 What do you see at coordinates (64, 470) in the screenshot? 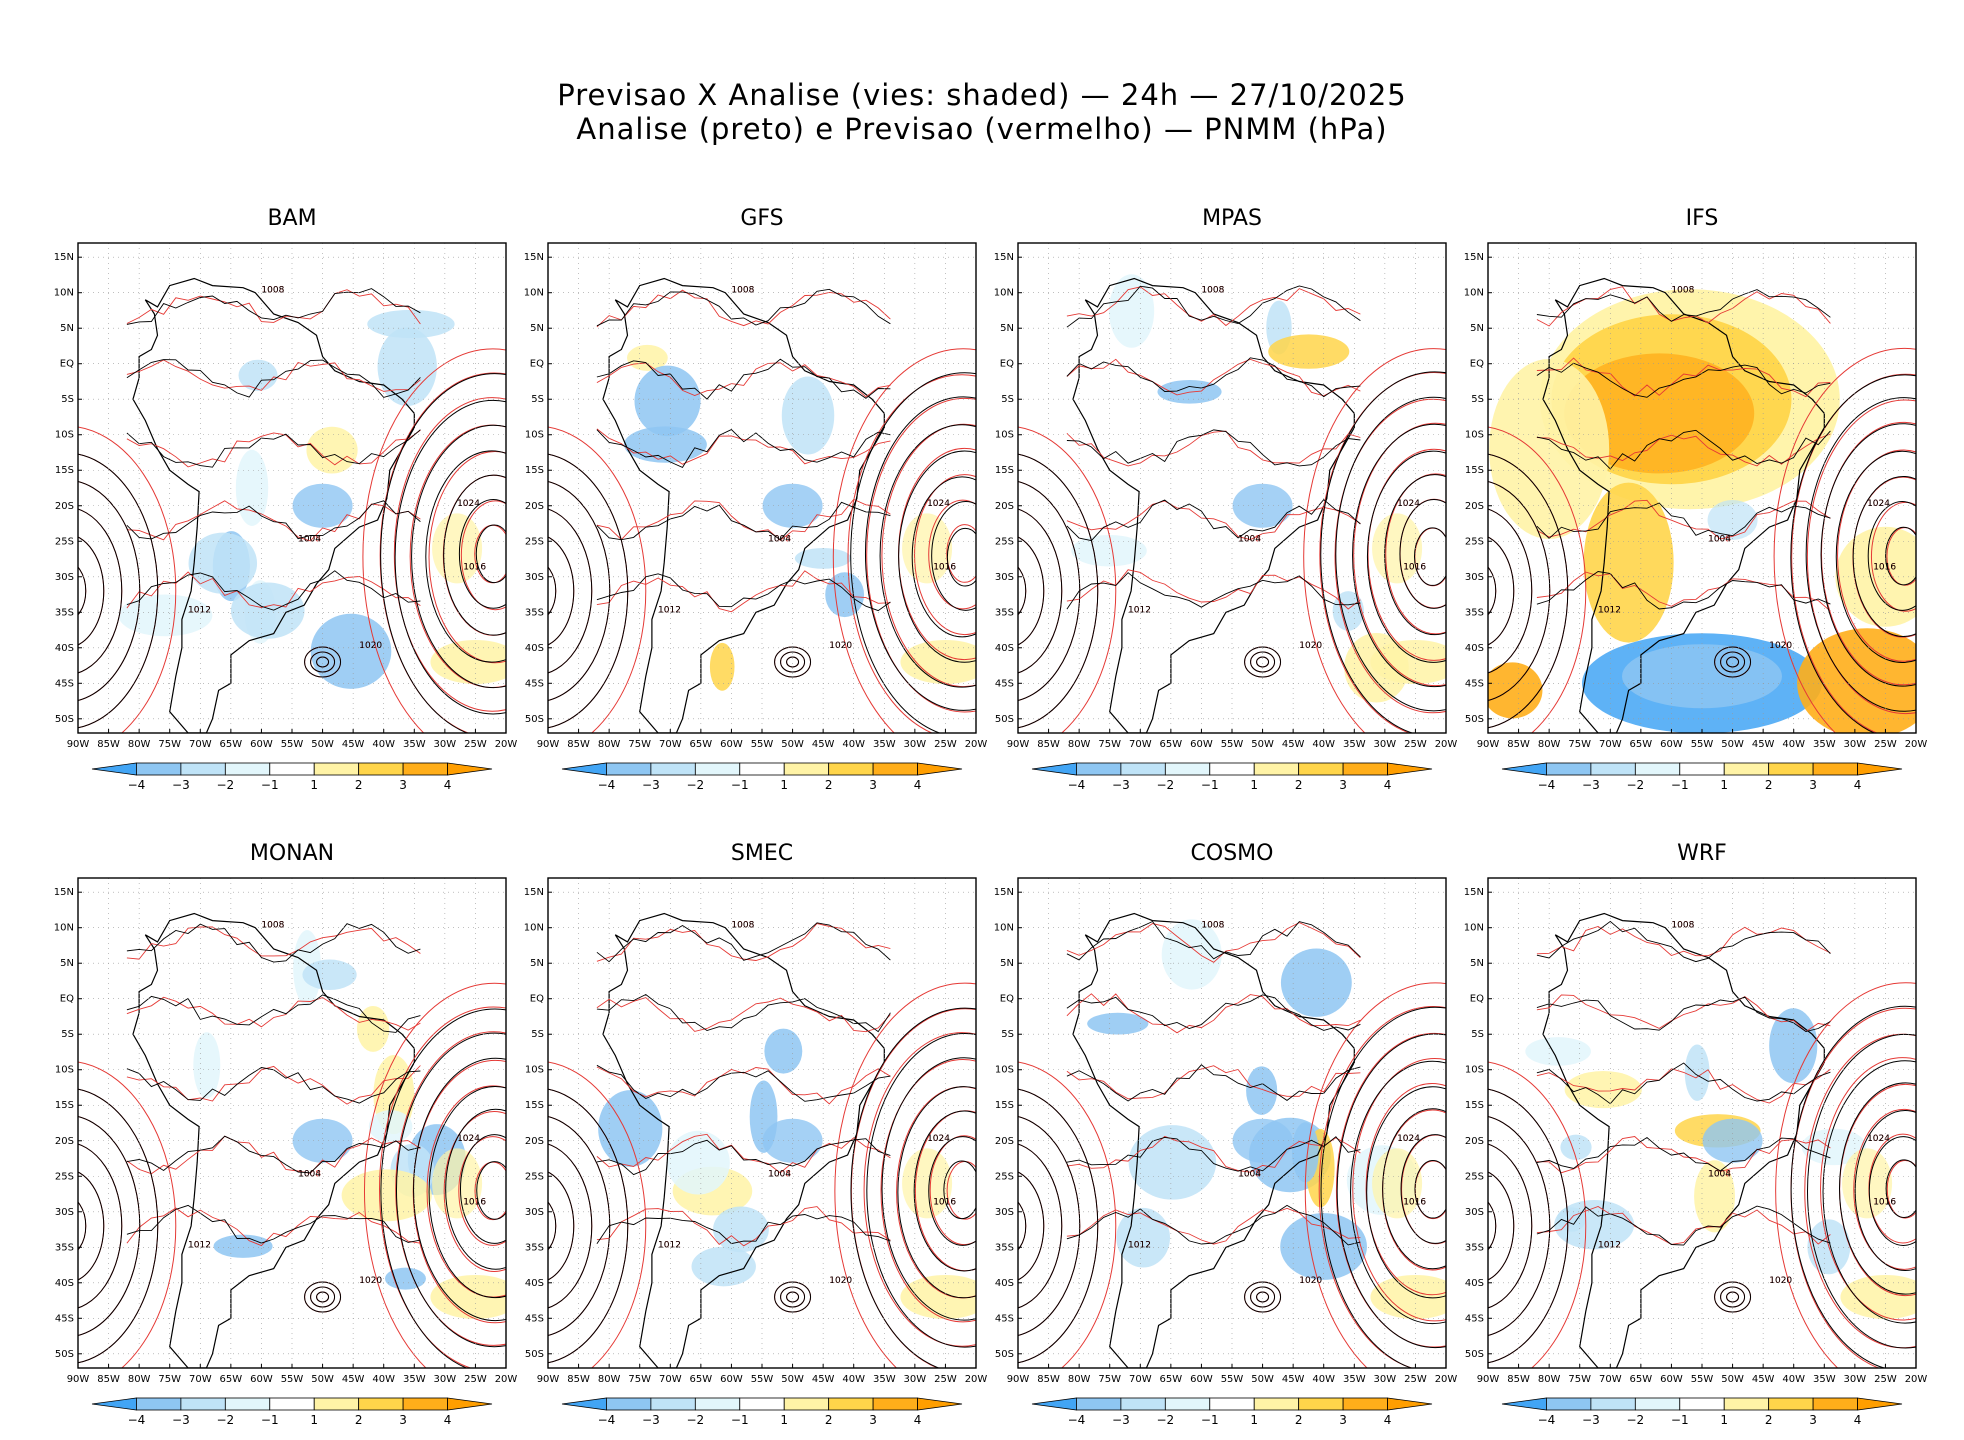
I see `lat-tick-label: 15S` at bounding box center [64, 470].